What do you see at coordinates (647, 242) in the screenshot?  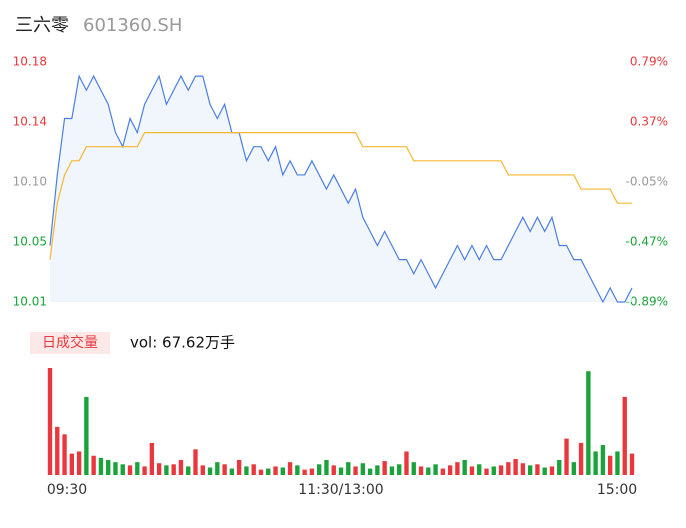 I see `y2-tick-label: -0.47%` at bounding box center [647, 242].